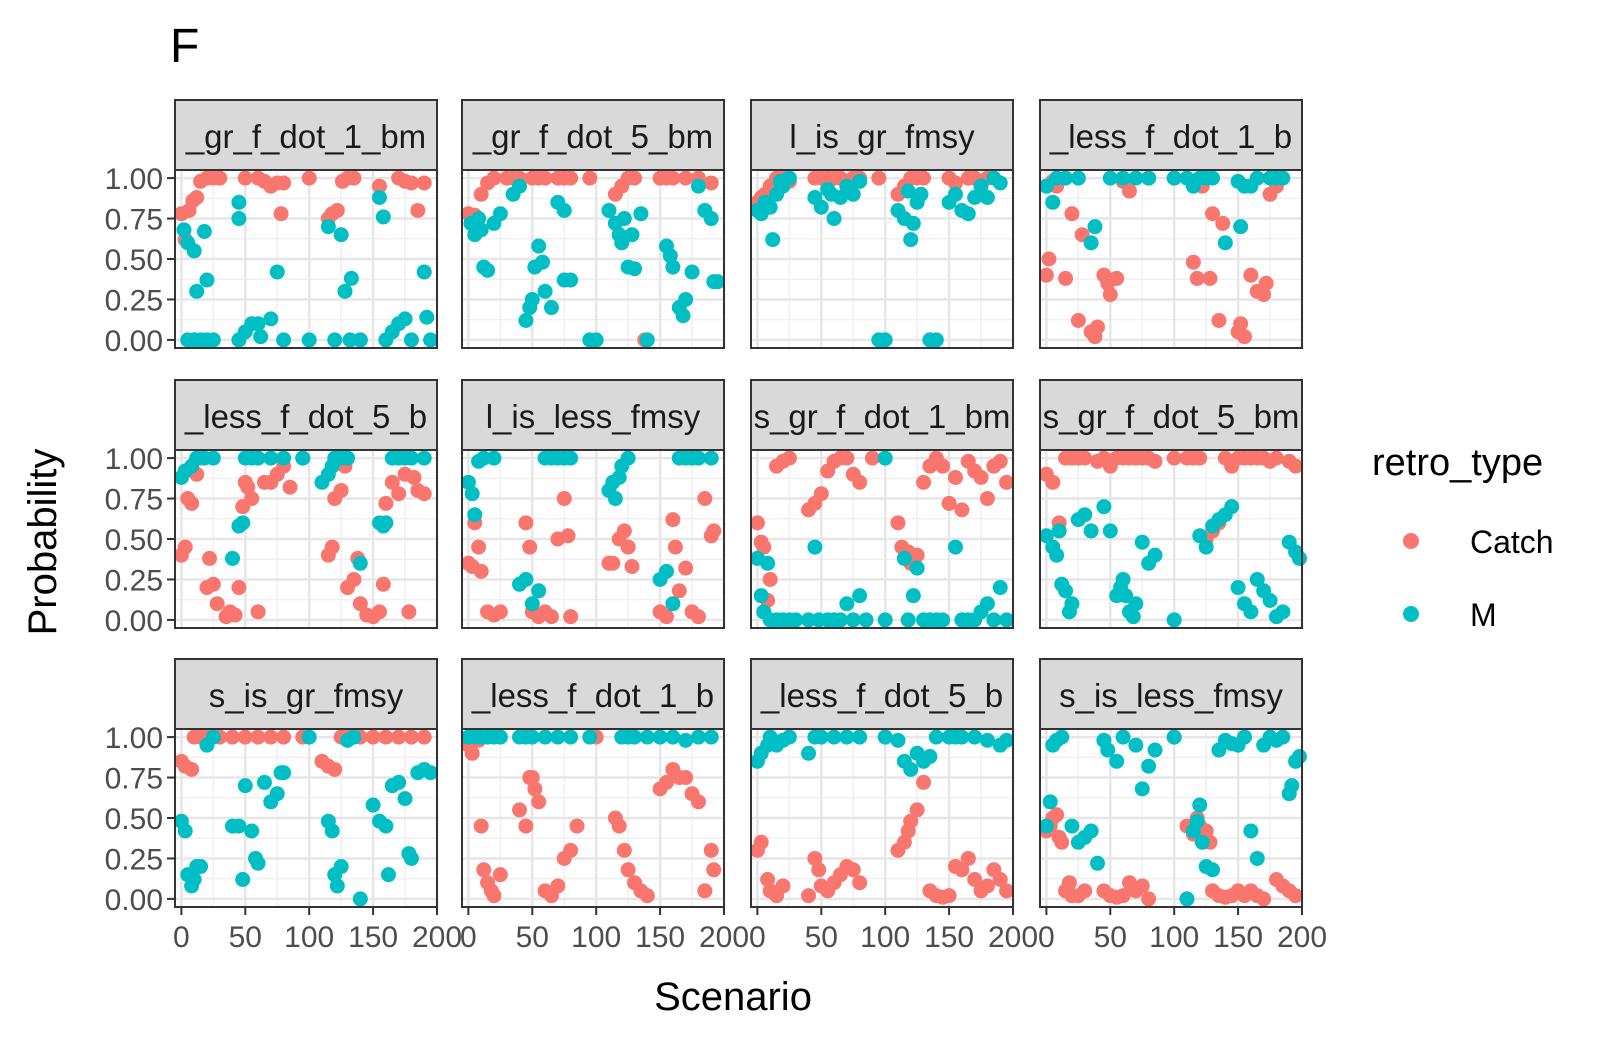 This screenshot has height=1037, width=1615. Describe the element at coordinates (373, 937) in the screenshot. I see `x-tick-label: 150` at that location.